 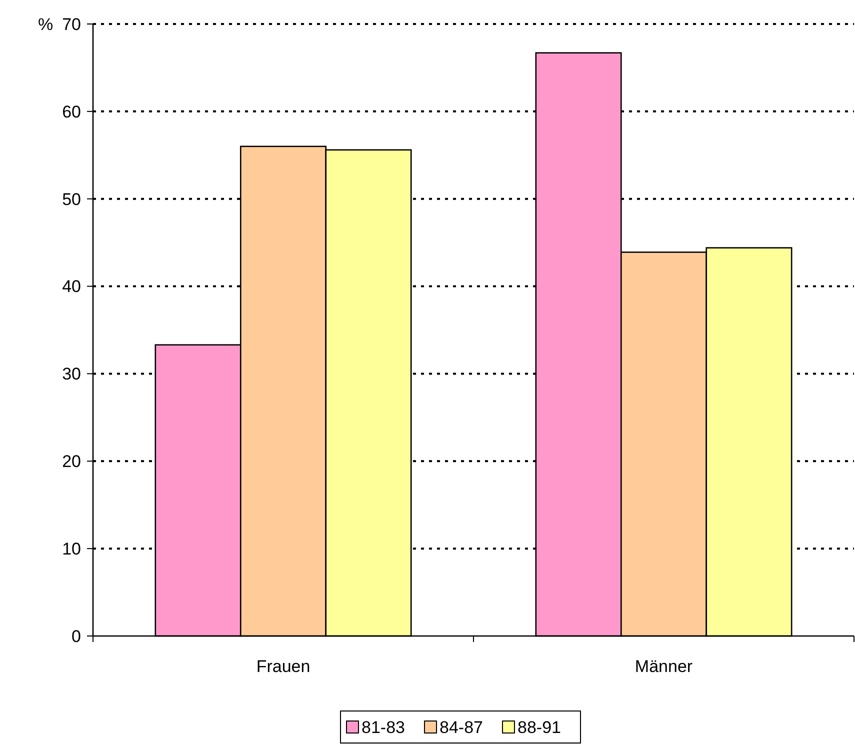 What do you see at coordinates (71, 24) in the screenshot?
I see `y-tick-label: 70` at bounding box center [71, 24].